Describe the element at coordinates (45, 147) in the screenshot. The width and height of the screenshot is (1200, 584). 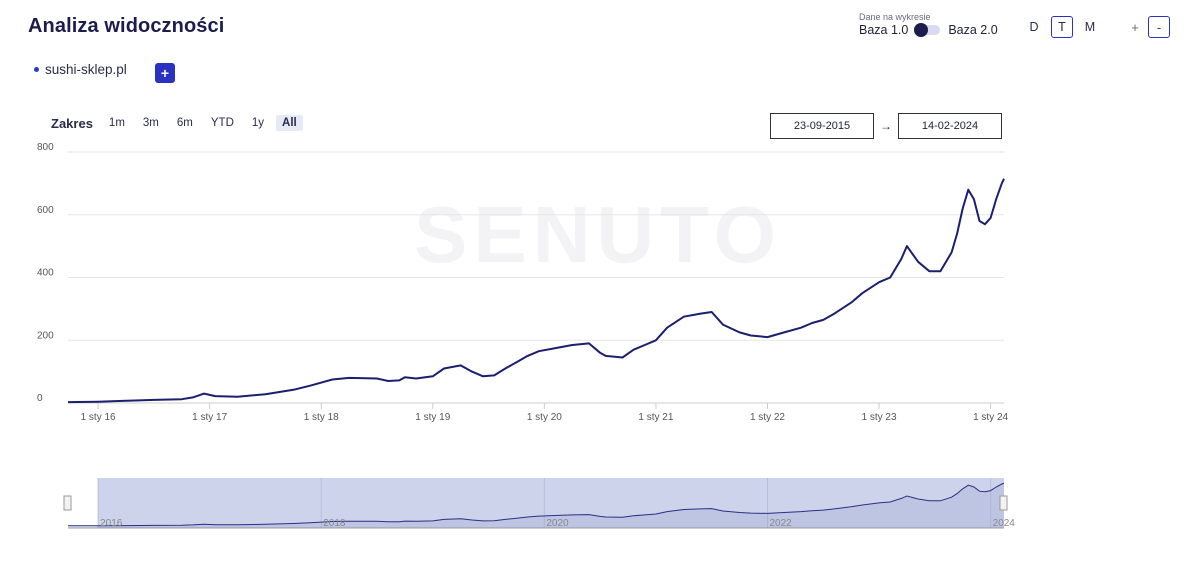
I see `y-tick-label: 800` at that location.